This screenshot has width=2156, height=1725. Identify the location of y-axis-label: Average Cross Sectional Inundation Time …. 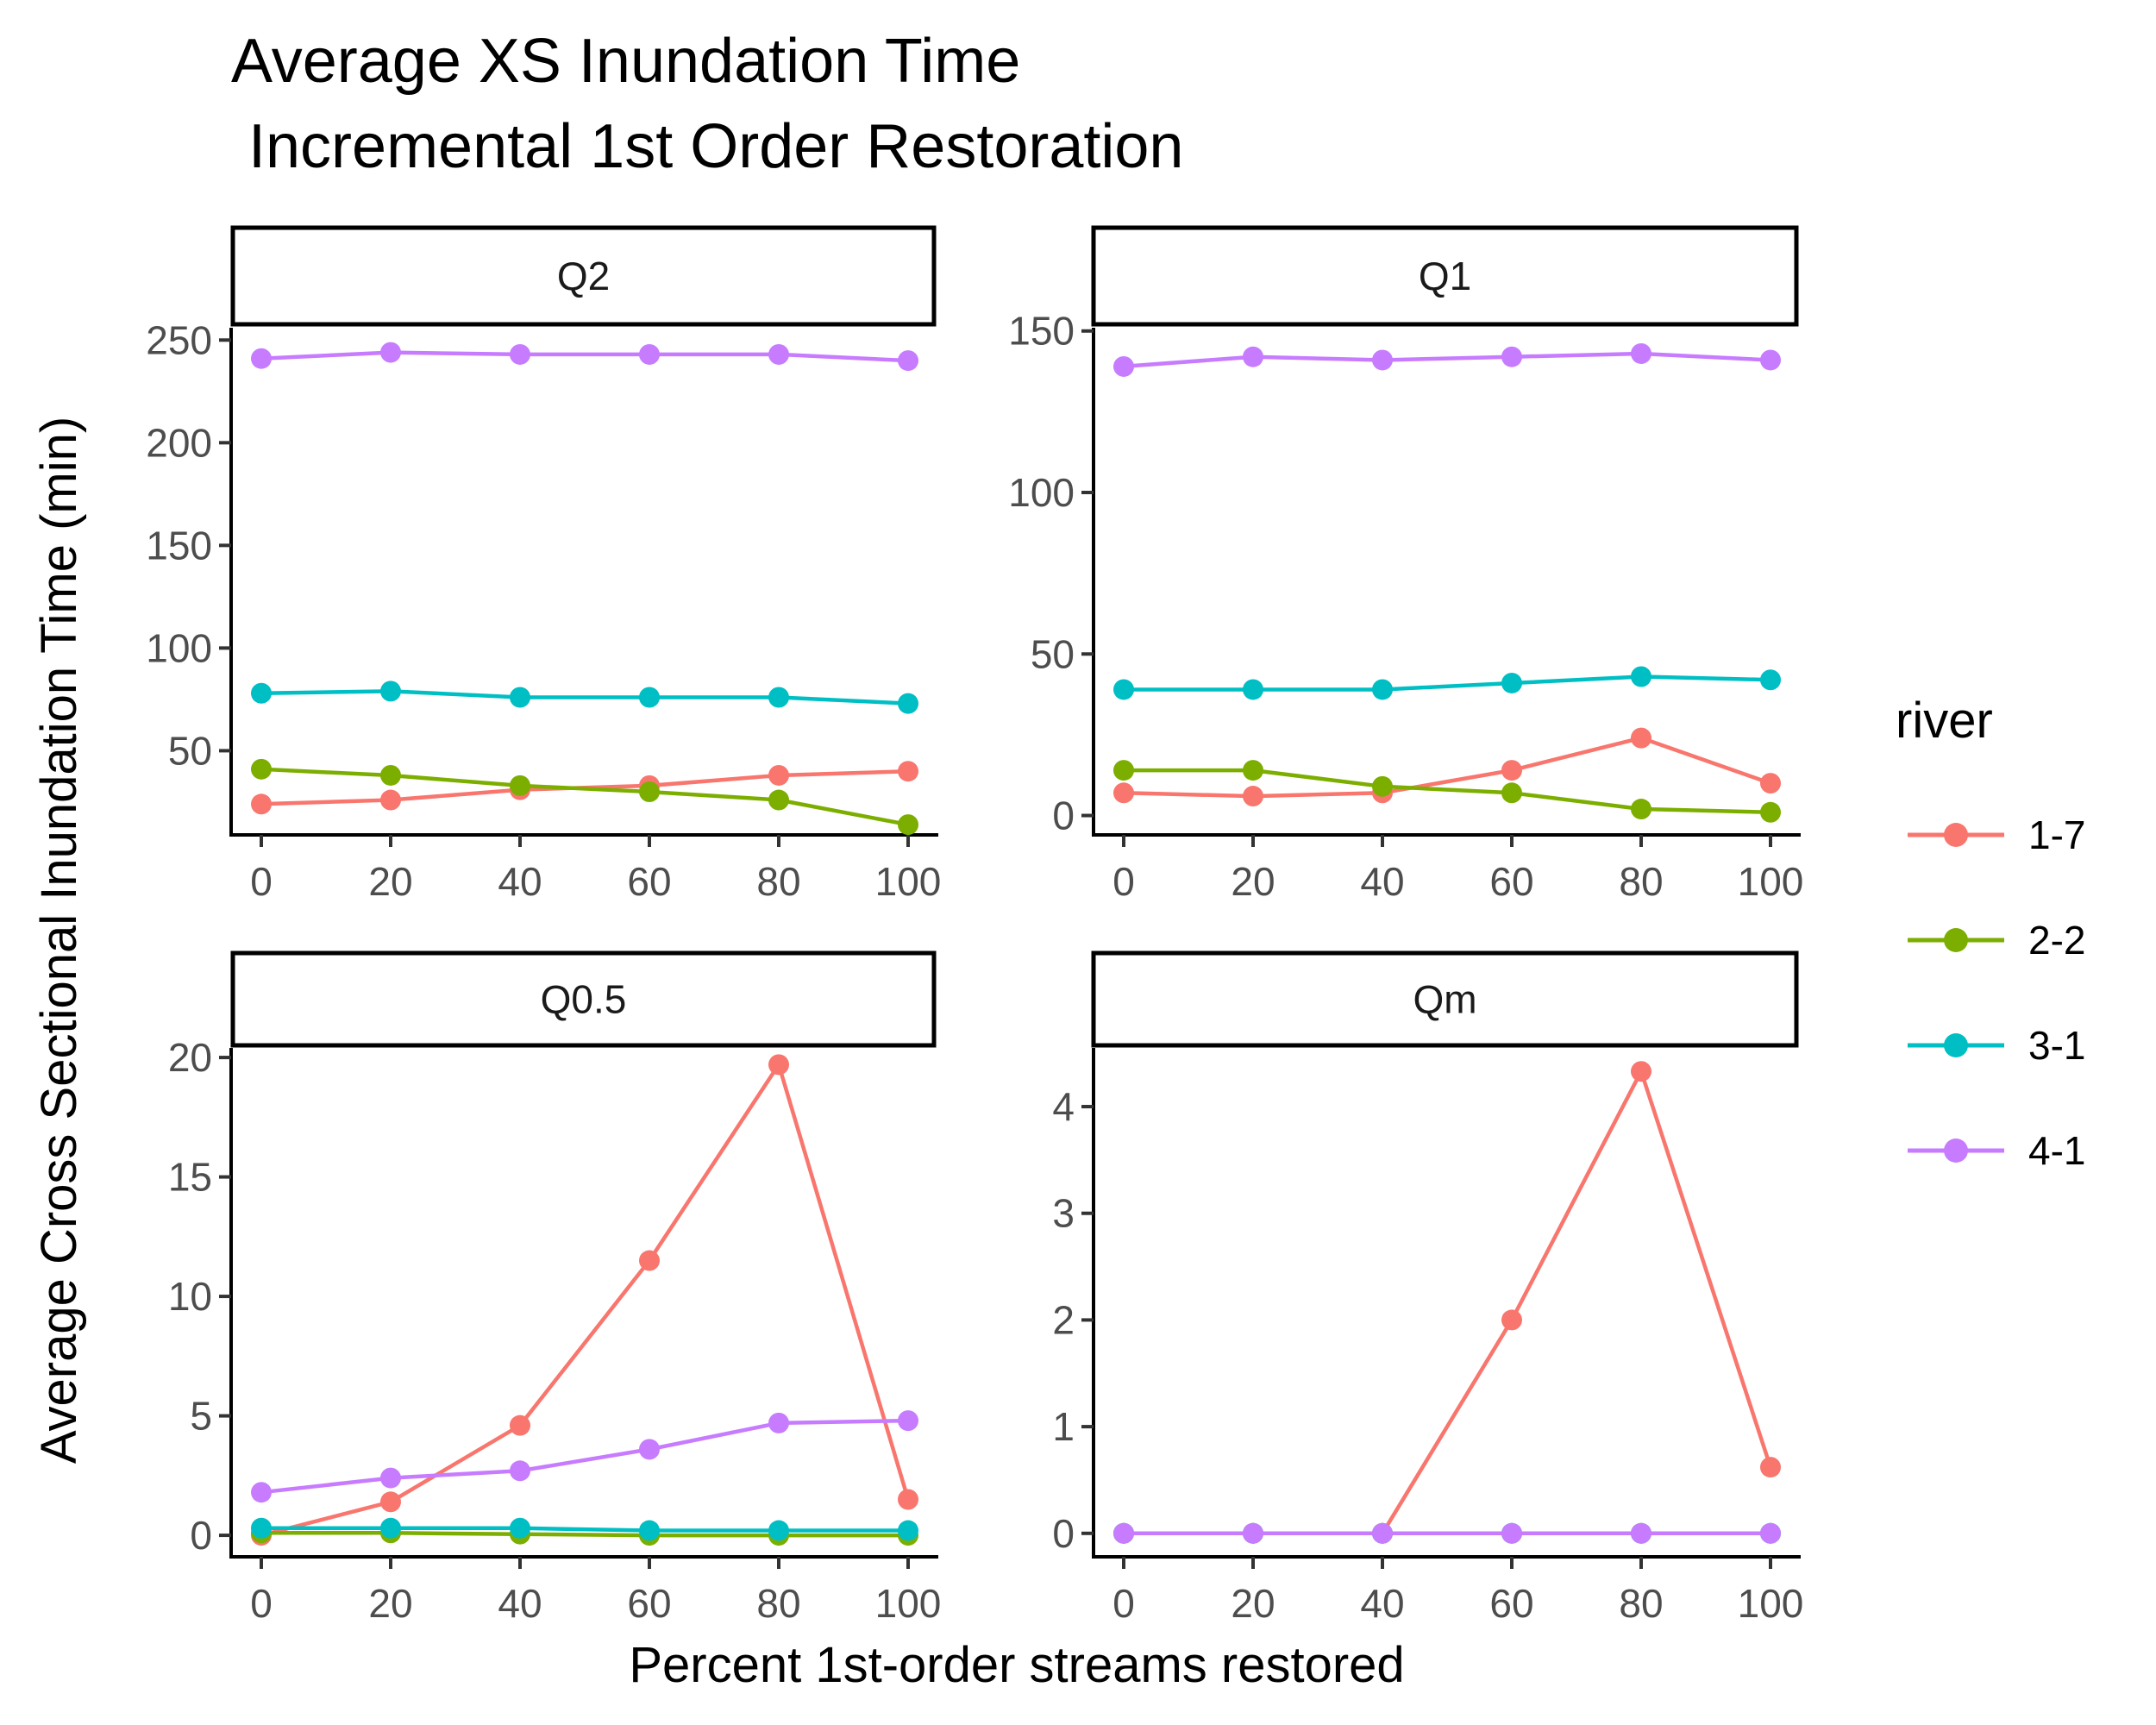
(59, 941).